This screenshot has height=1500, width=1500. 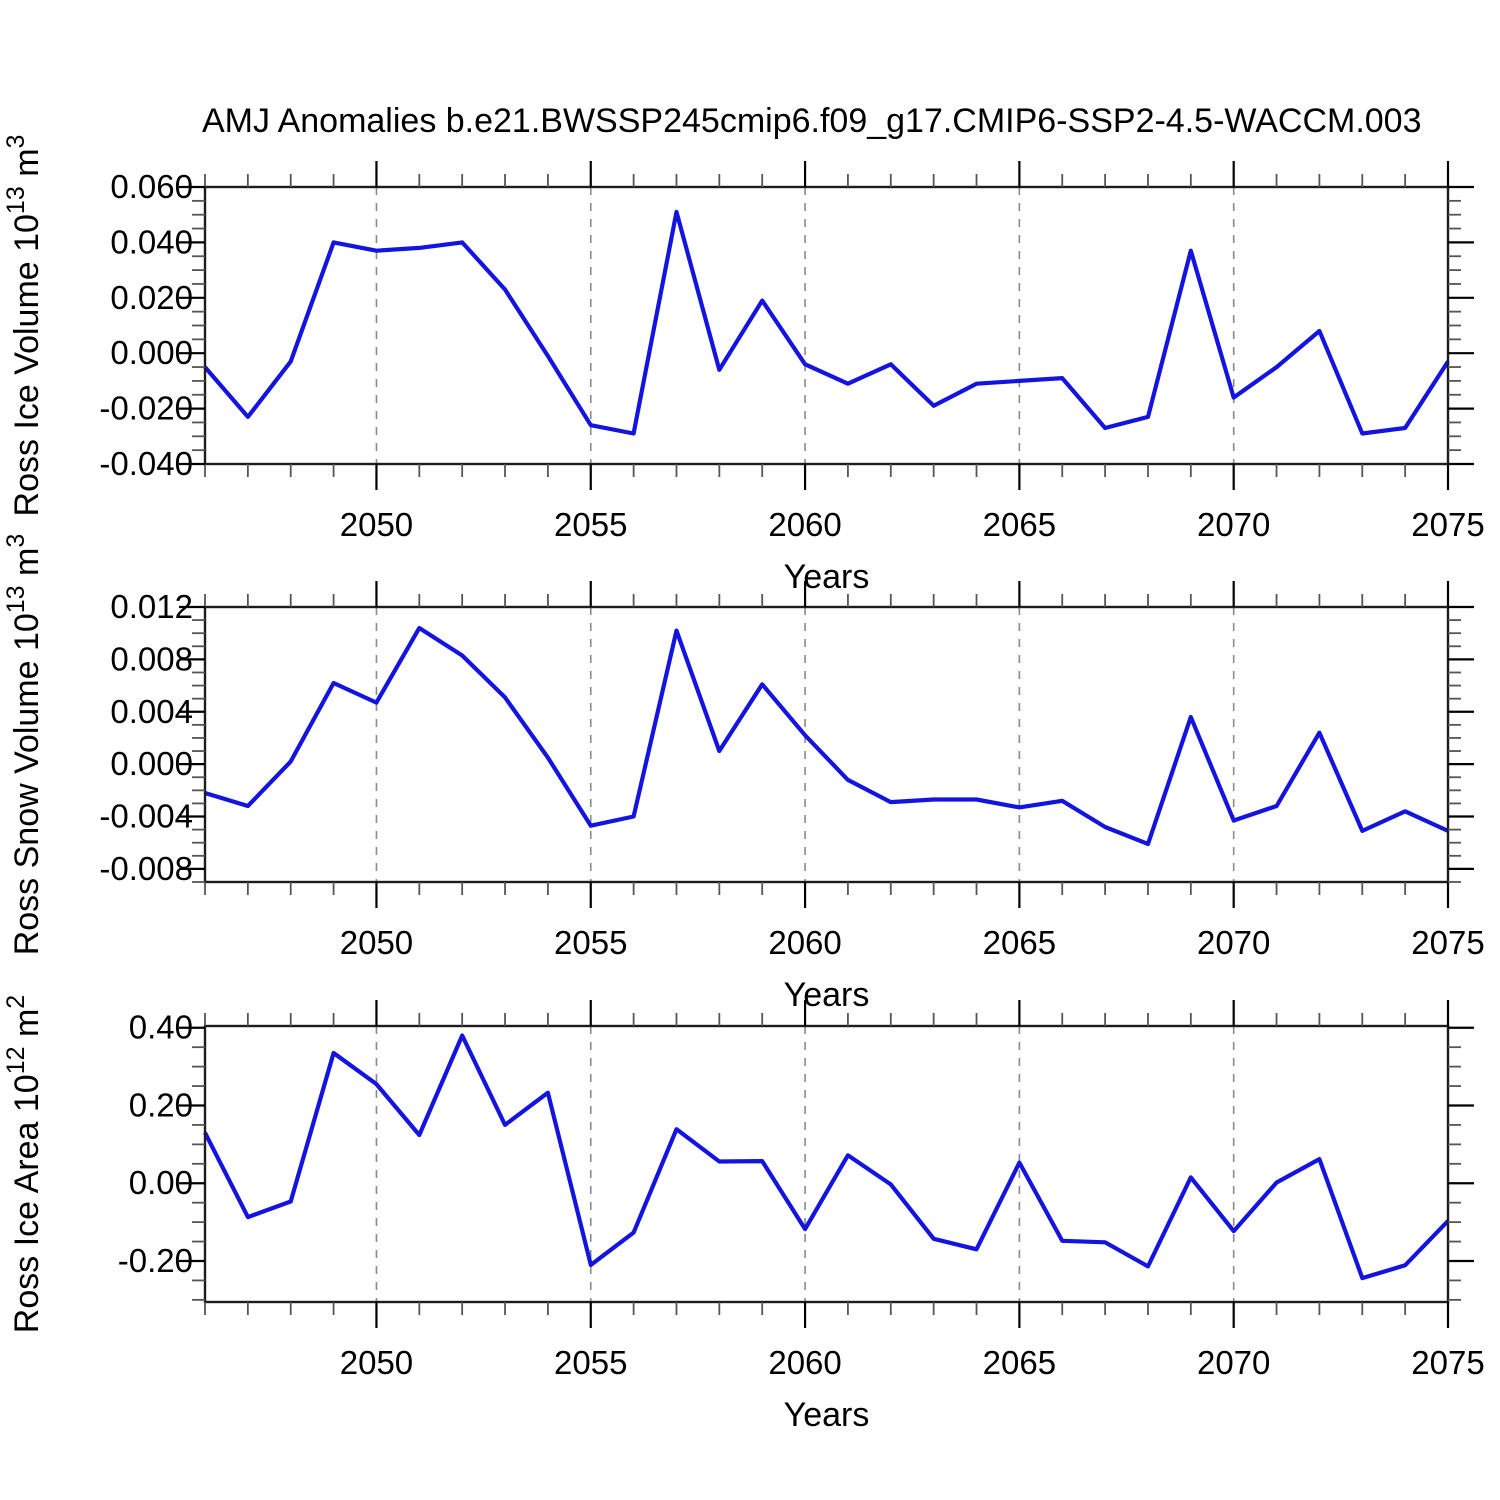 What do you see at coordinates (155, 1260) in the screenshot?
I see `y-tick-label: -0.20` at bounding box center [155, 1260].